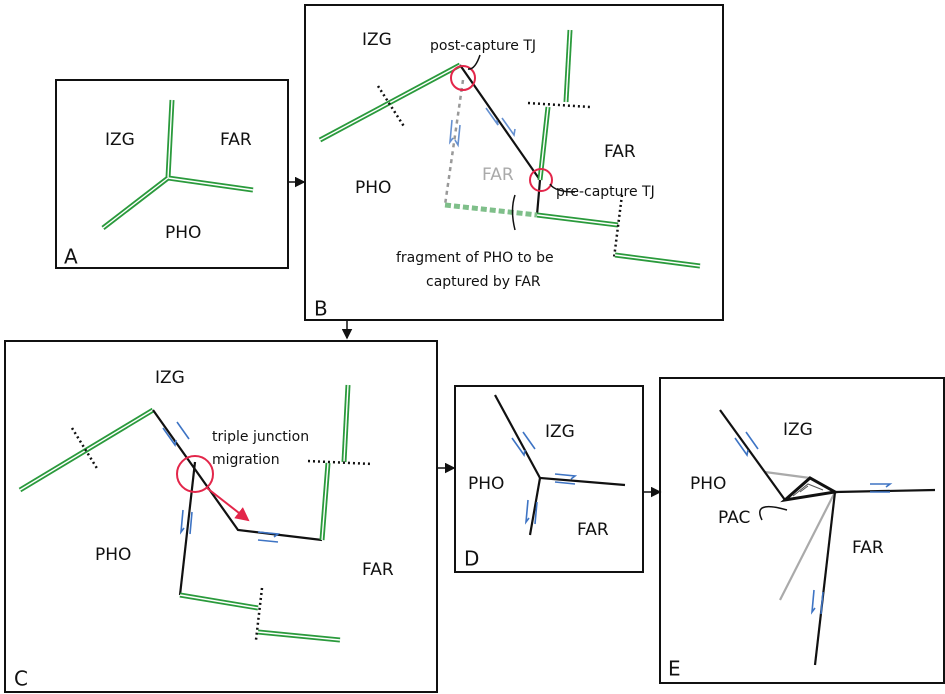 Image resolution: width=945 pixels, height=694 pixels. What do you see at coordinates (21, 679) in the screenshot?
I see `panel-letter: C` at bounding box center [21, 679].